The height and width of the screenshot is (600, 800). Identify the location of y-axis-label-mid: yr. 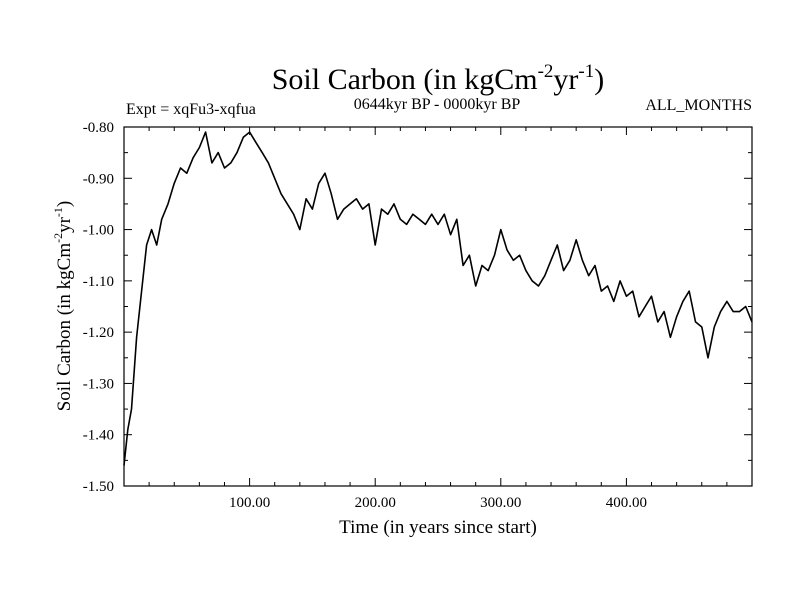
(64, 224).